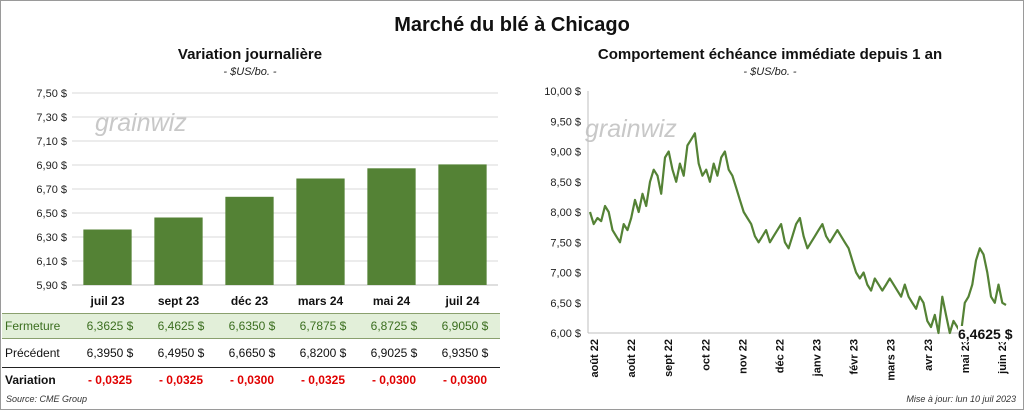 This screenshot has height=410, width=1024. What do you see at coordinates (47, 399) in the screenshot?
I see `source-note: Source: CME Group` at bounding box center [47, 399].